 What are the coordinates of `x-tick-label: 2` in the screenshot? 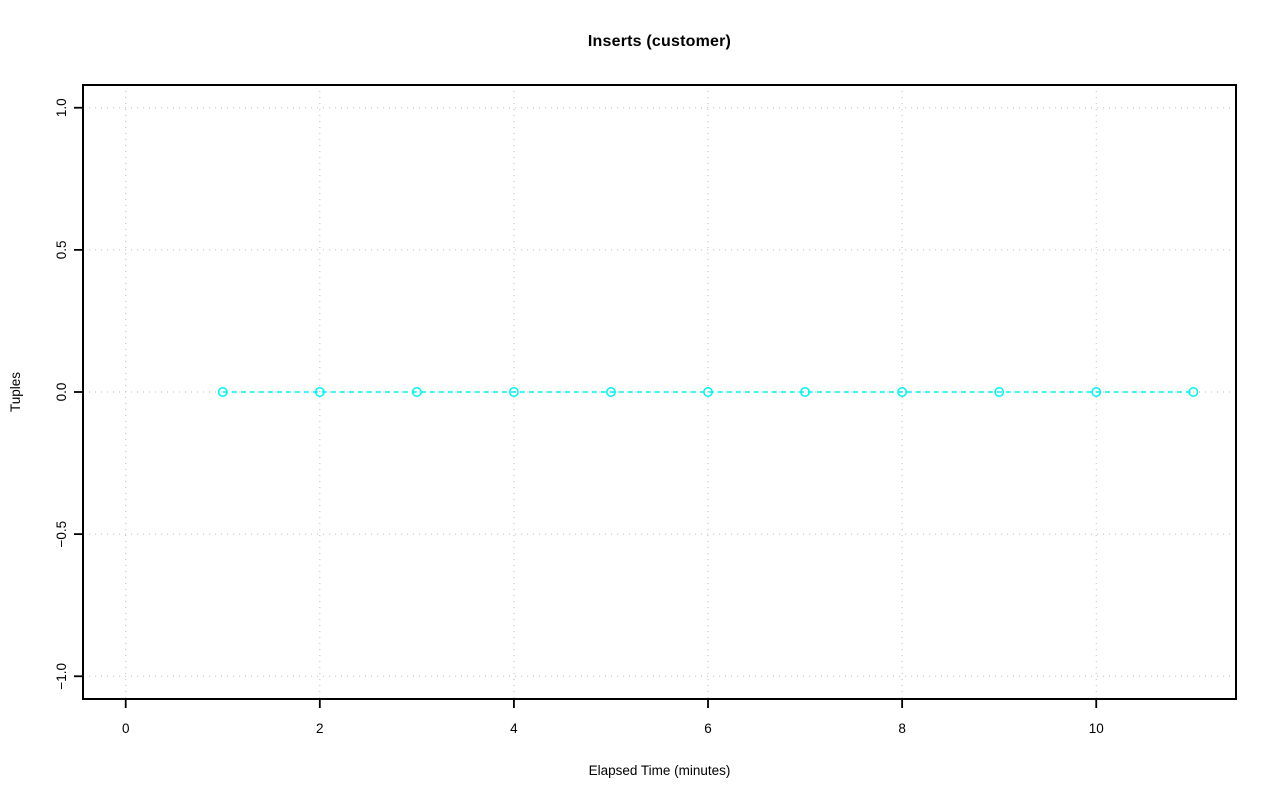 It's located at (320, 728).